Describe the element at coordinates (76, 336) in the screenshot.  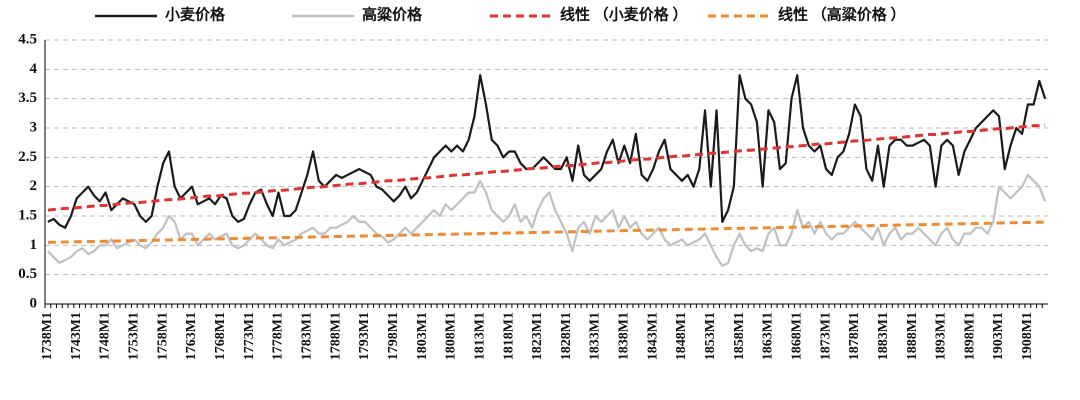
I see `x-tick-label: 1743M1` at that location.